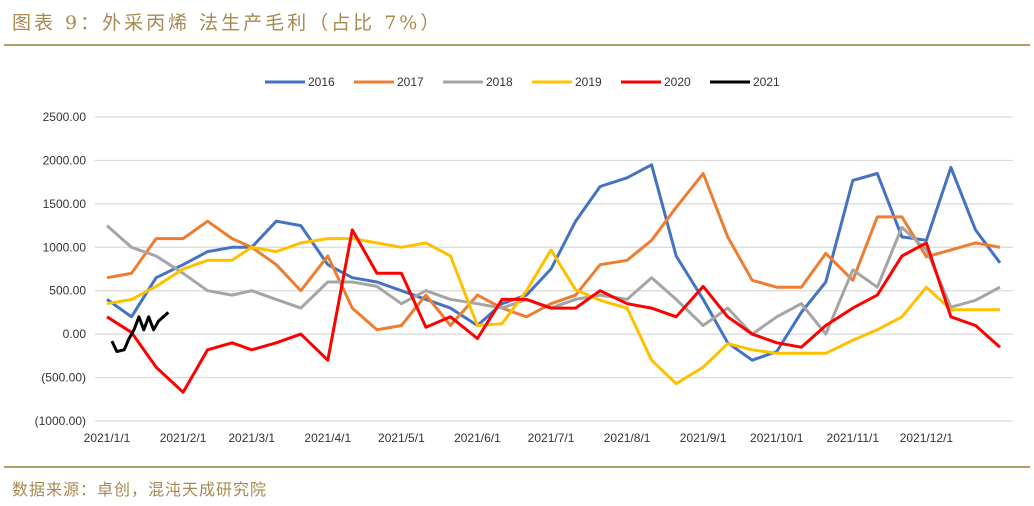 This screenshot has width=1034, height=506. I want to click on x-tick-label: 2021/9/1, so click(703, 438).